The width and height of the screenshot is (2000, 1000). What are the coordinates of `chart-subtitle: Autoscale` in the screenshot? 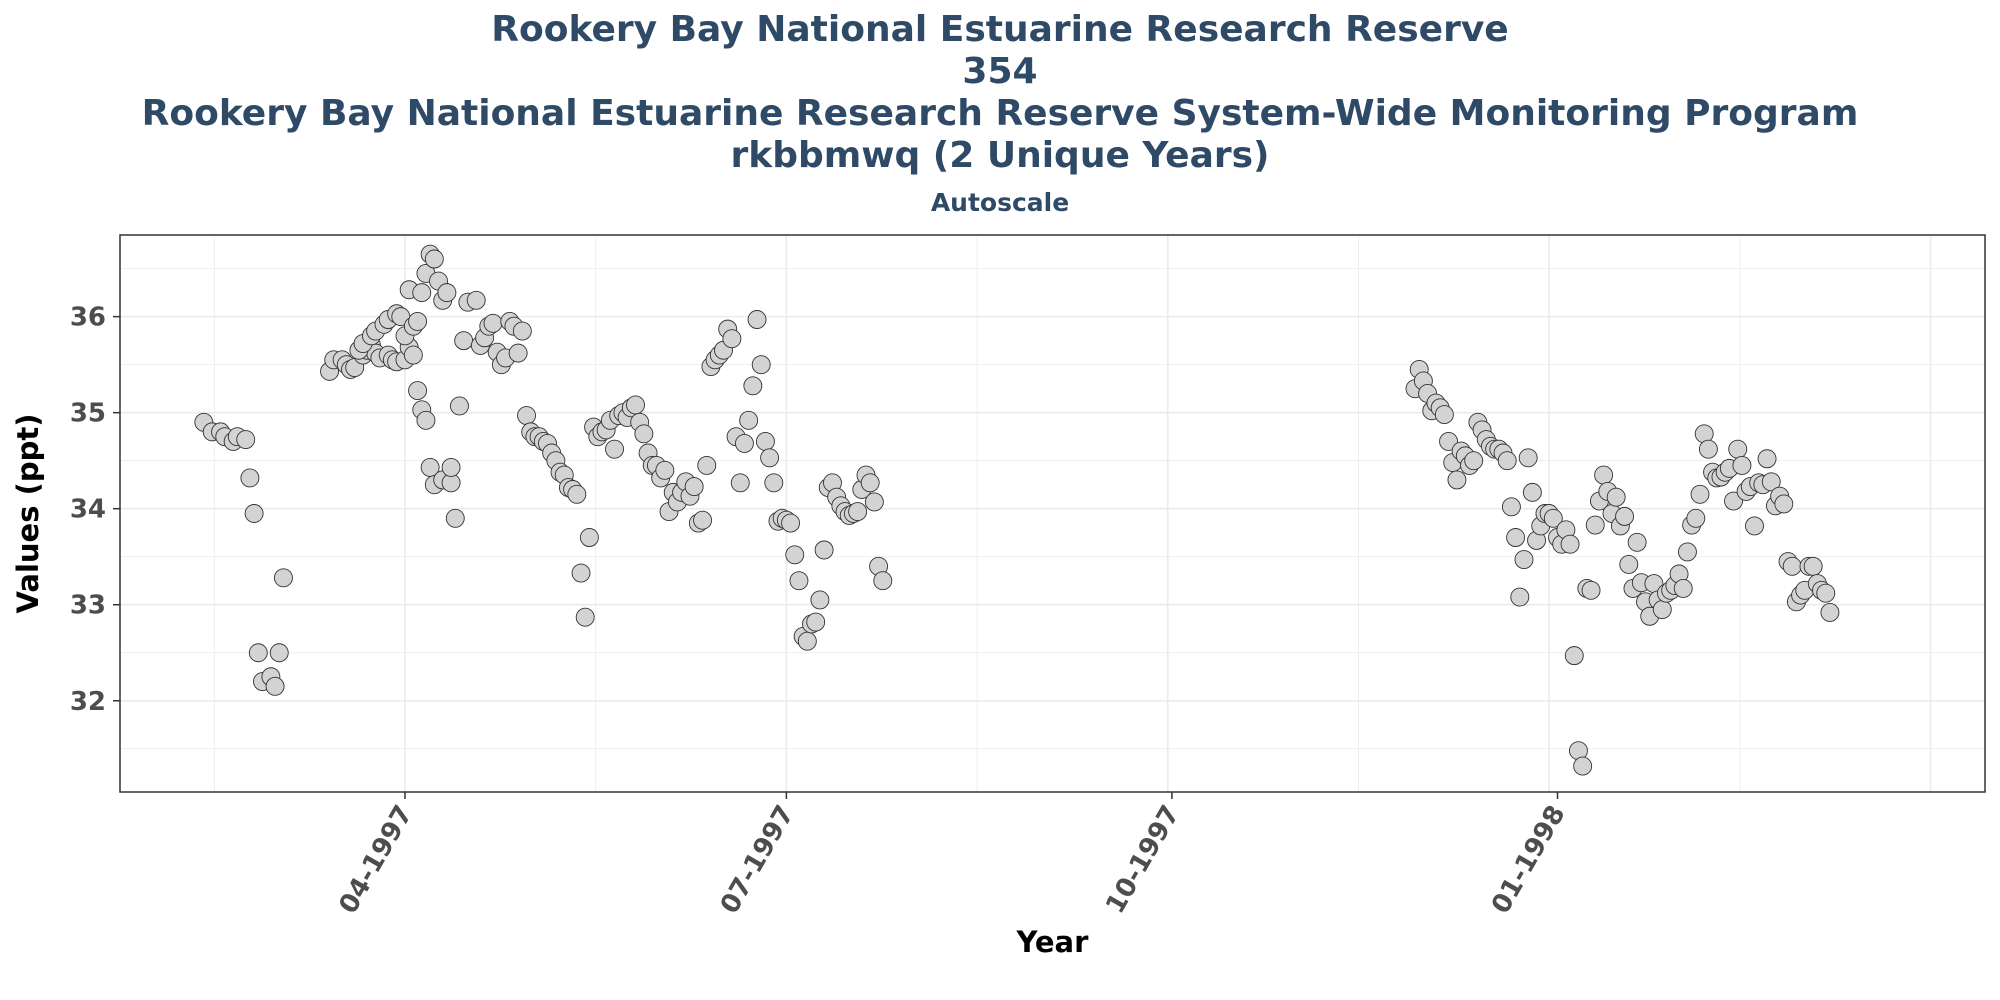 It's located at (1000, 202).